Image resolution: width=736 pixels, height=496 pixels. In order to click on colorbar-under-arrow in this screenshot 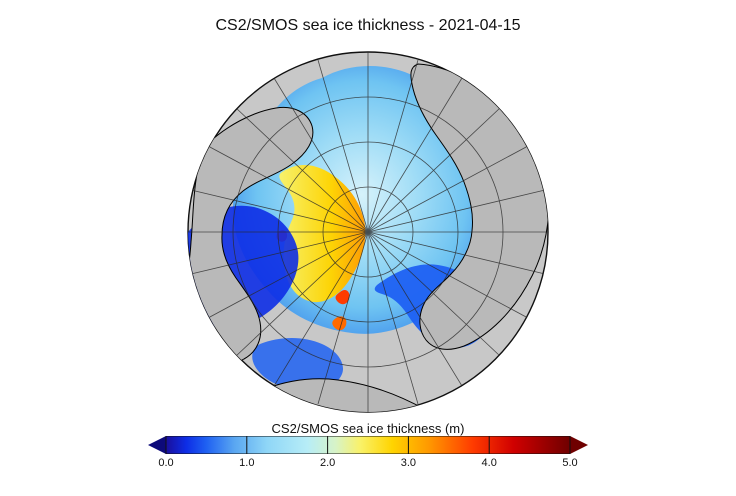, I will do `click(157, 445)`.